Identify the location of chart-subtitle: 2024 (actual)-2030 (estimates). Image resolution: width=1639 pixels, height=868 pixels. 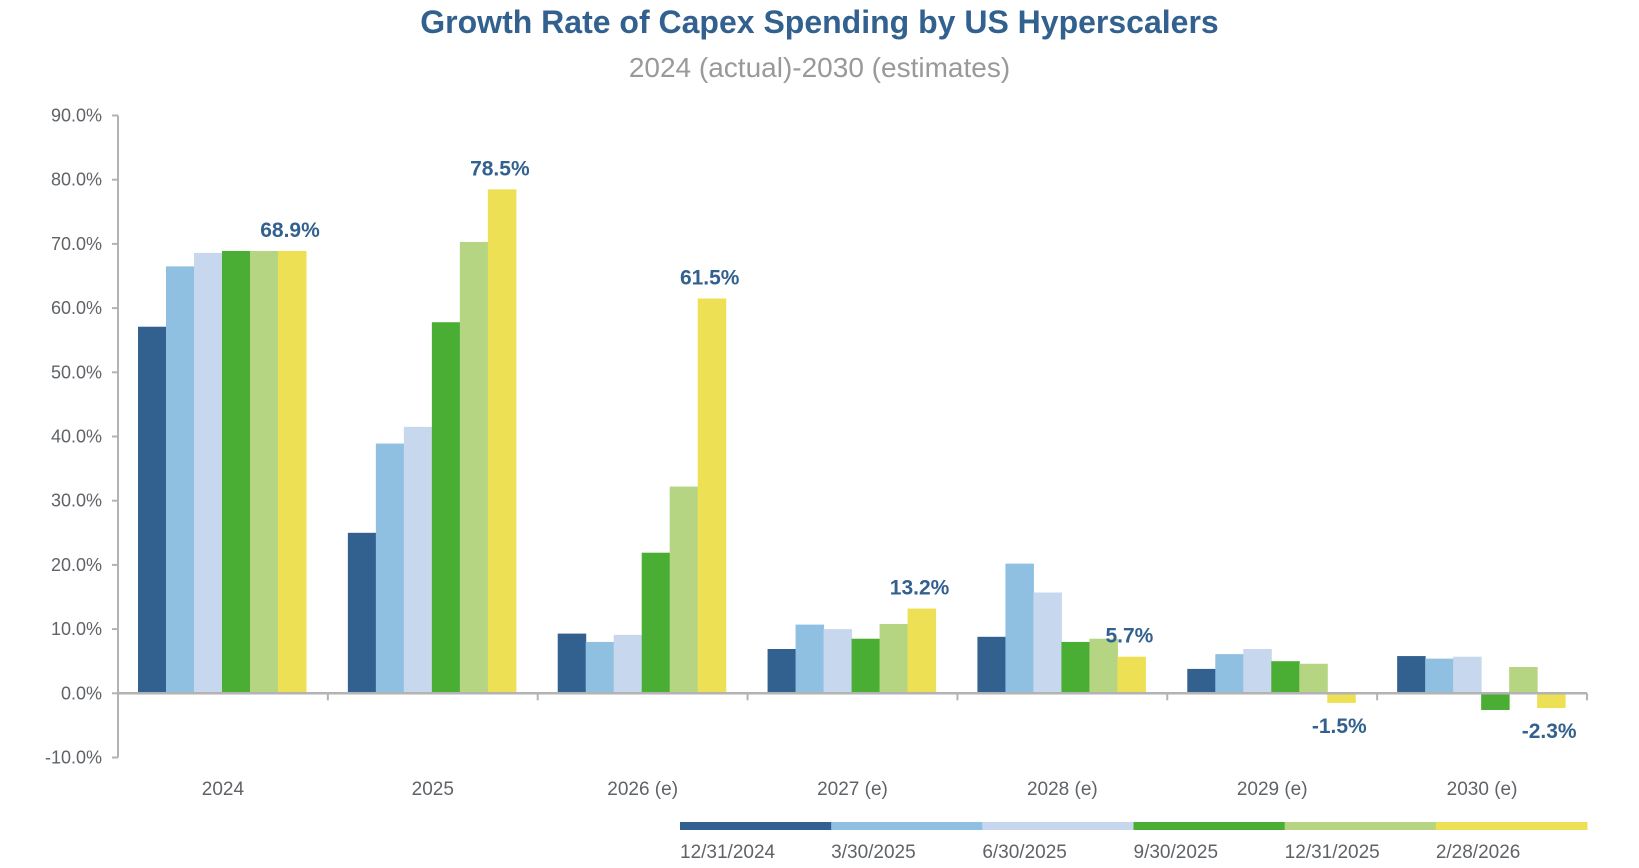
(819, 67).